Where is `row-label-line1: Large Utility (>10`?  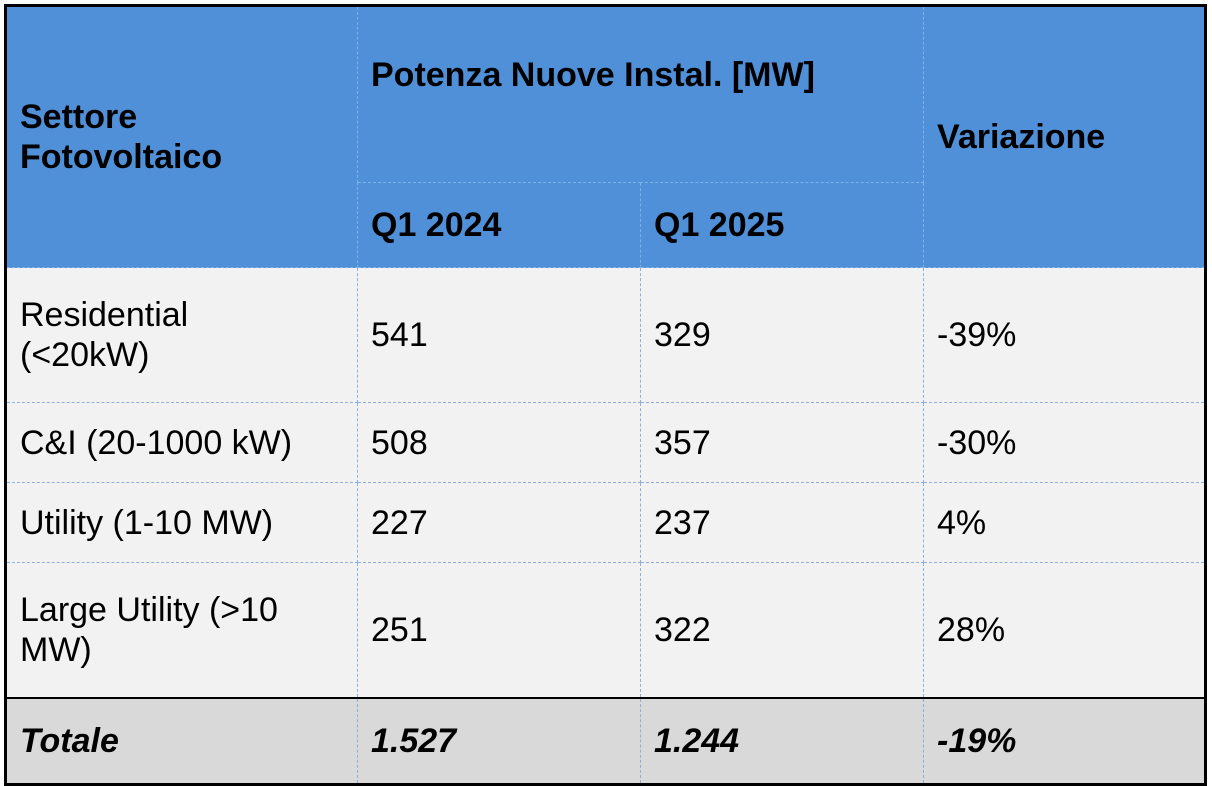
row-label-line1: Large Utility (>10 is located at coordinates (149, 610).